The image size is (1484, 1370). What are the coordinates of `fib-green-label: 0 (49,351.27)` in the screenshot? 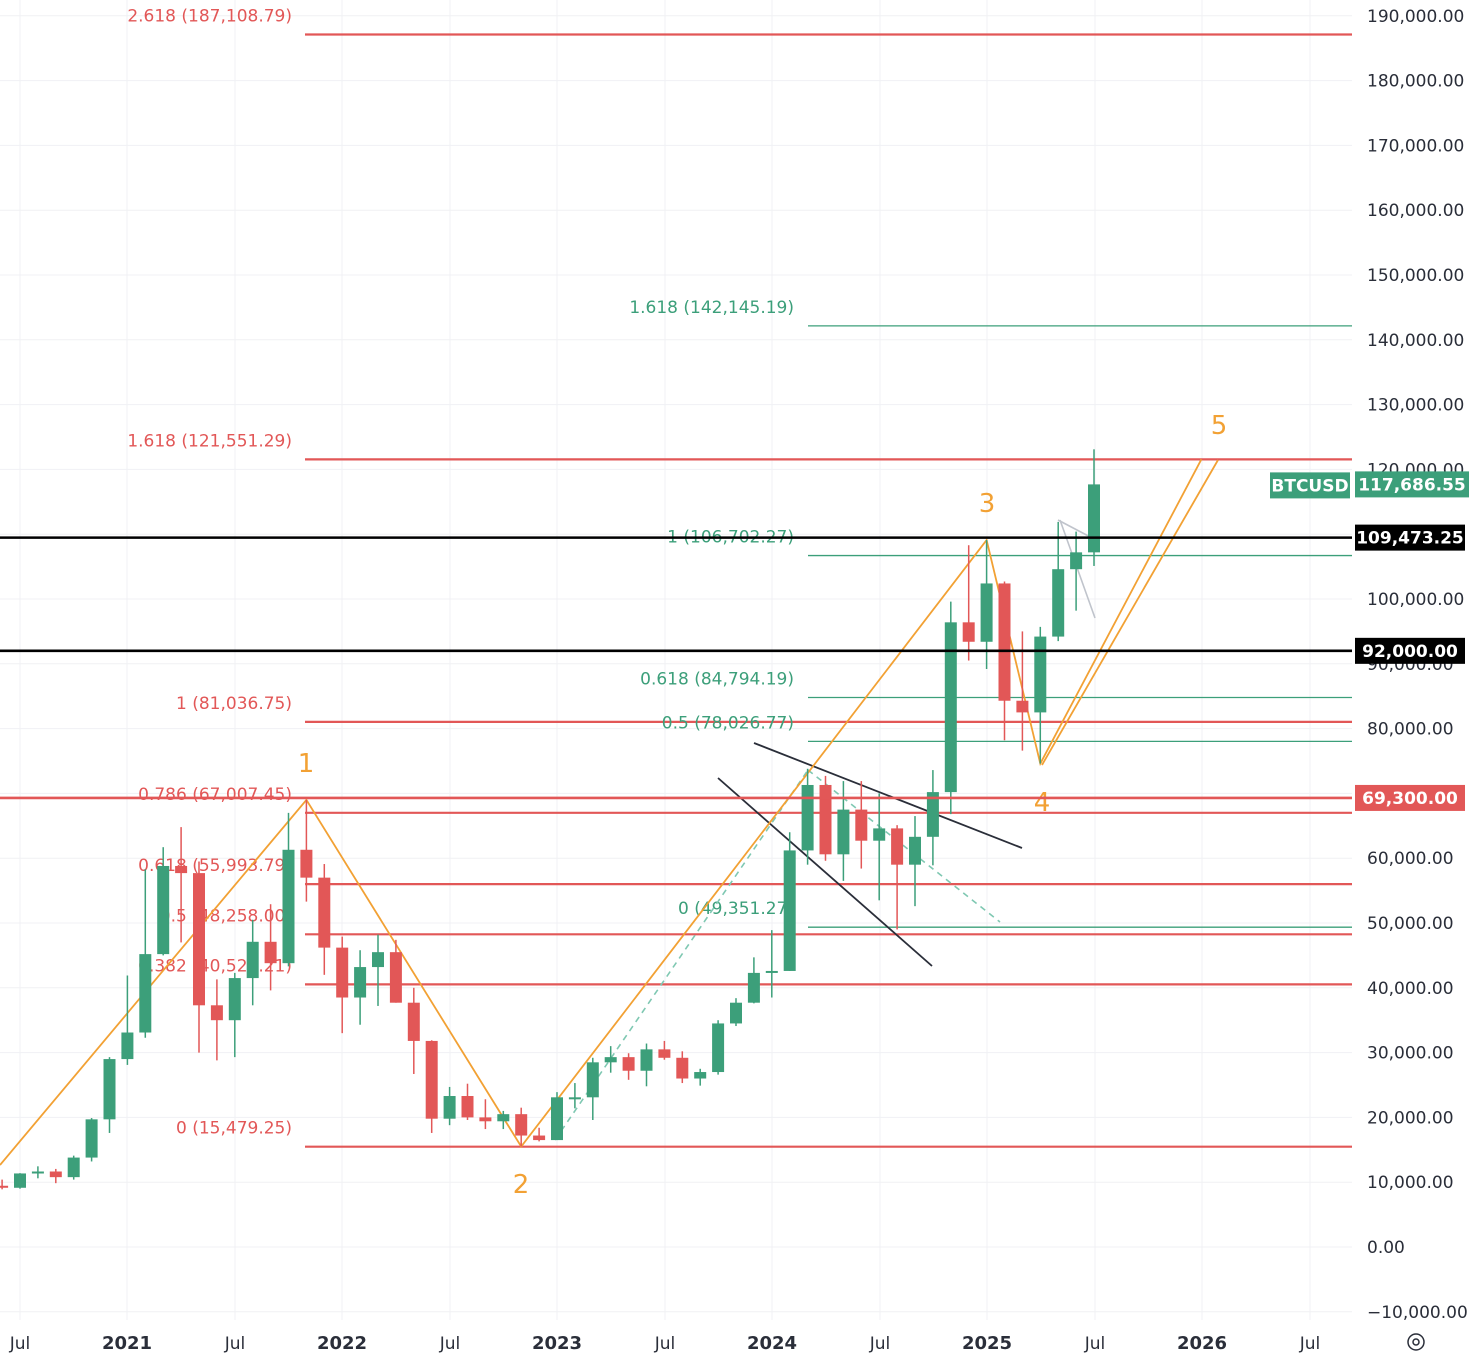 It's located at (736, 909).